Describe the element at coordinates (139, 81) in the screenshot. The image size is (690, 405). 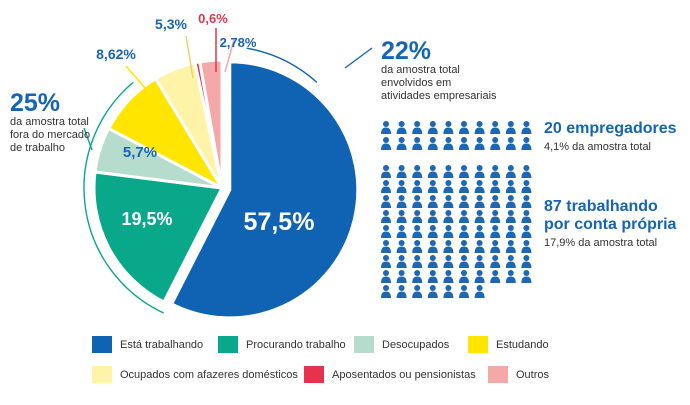
I see `leader-line-estudando` at that location.